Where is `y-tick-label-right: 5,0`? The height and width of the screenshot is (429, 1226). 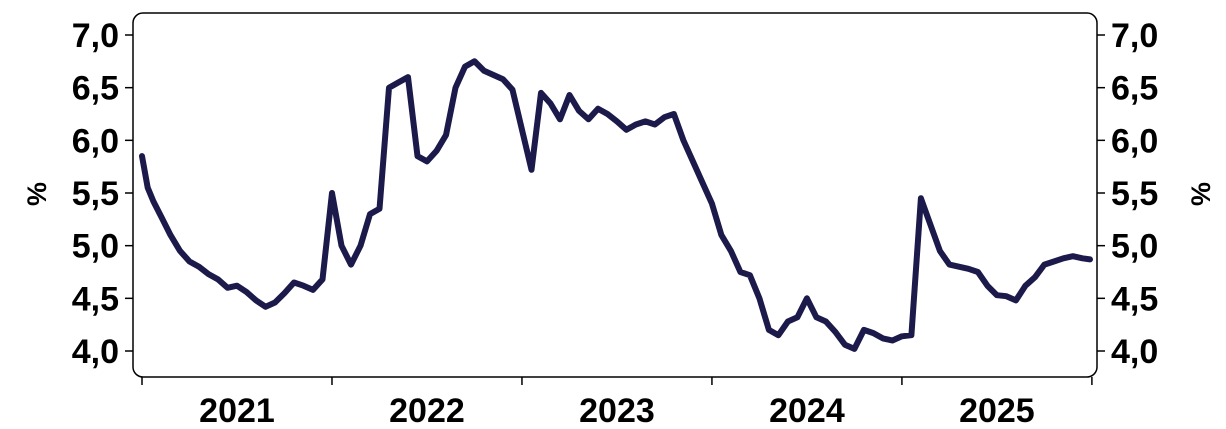 y-tick-label-right: 5,0 is located at coordinates (1134, 247).